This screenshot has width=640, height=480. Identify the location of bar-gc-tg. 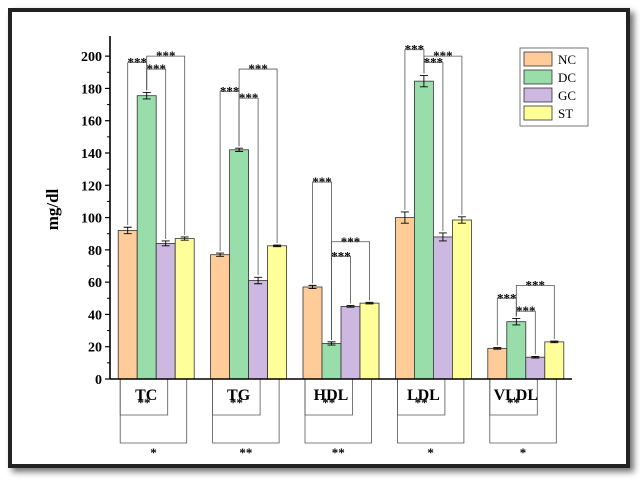
(258, 330).